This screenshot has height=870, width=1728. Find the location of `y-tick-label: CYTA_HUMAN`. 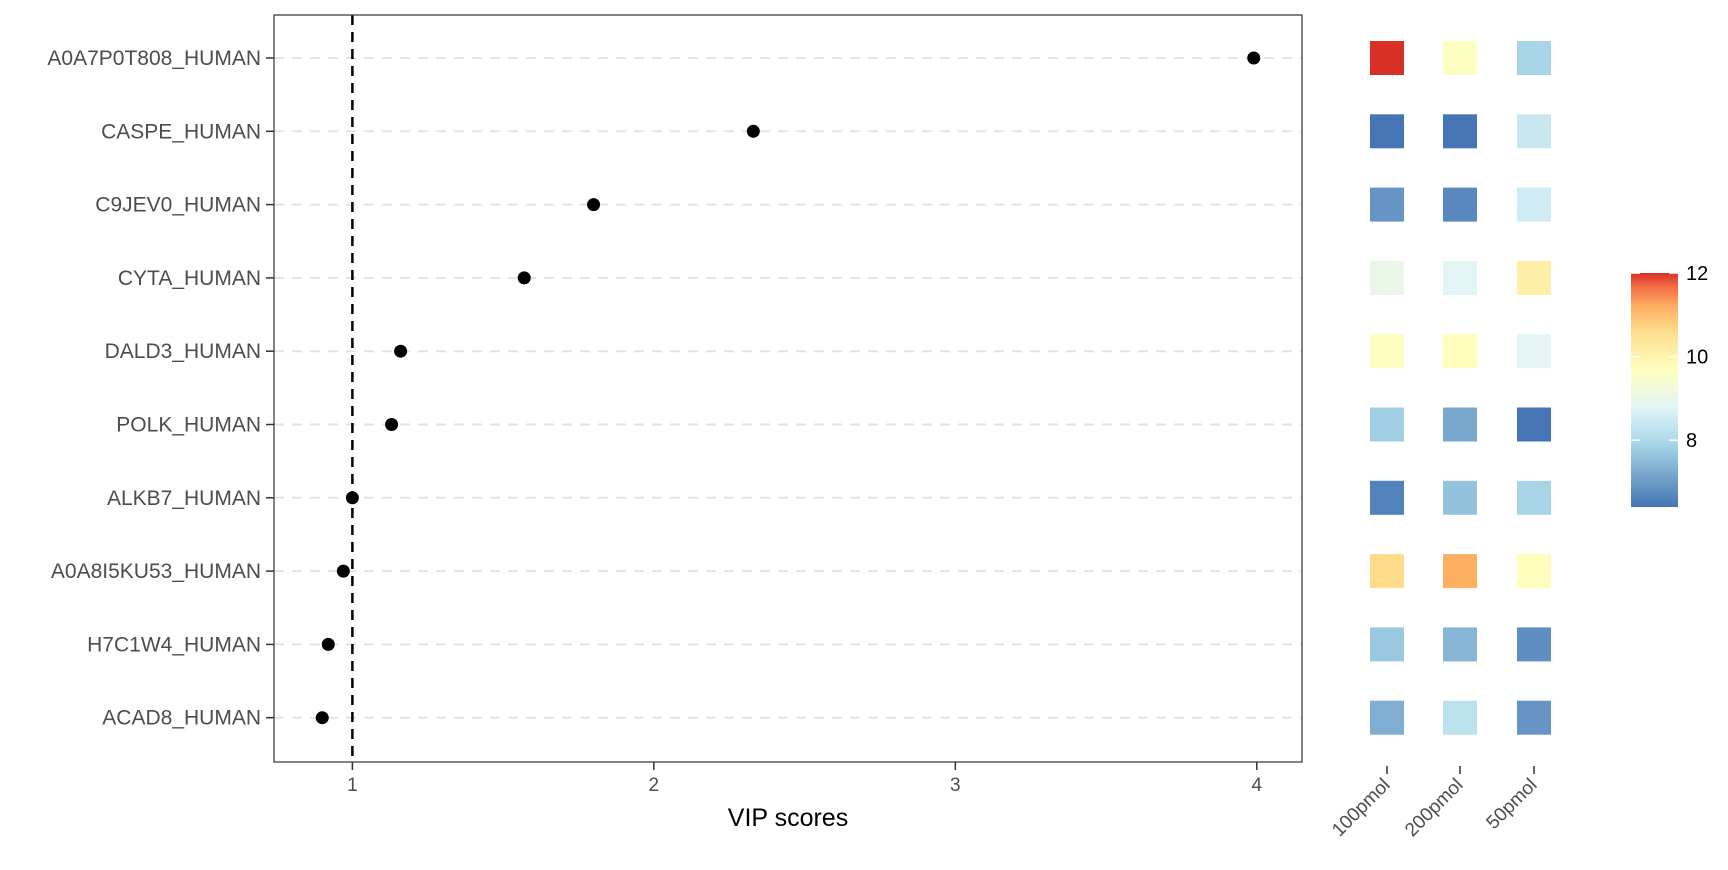

y-tick-label: CYTA_HUMAN is located at coordinates (189, 278).